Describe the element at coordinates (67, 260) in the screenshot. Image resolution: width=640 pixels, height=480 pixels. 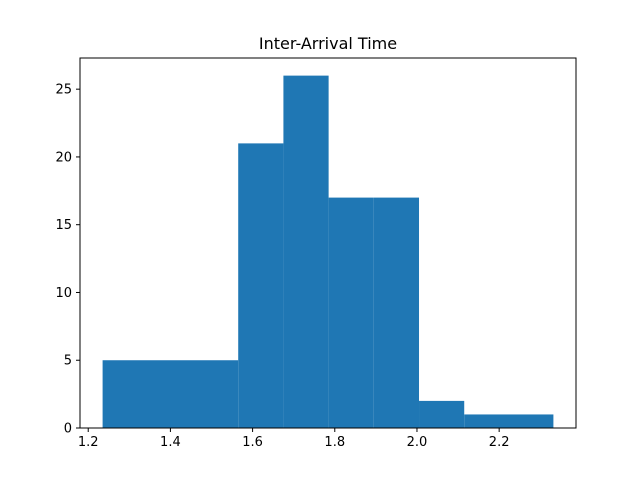
I see `y-axis-ticks: 0 5 10 15 20 25` at that location.